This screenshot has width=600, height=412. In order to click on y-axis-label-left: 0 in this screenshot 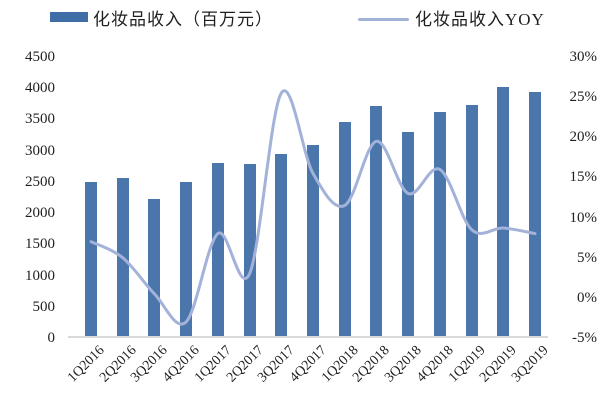, I will do `click(51, 338)`.